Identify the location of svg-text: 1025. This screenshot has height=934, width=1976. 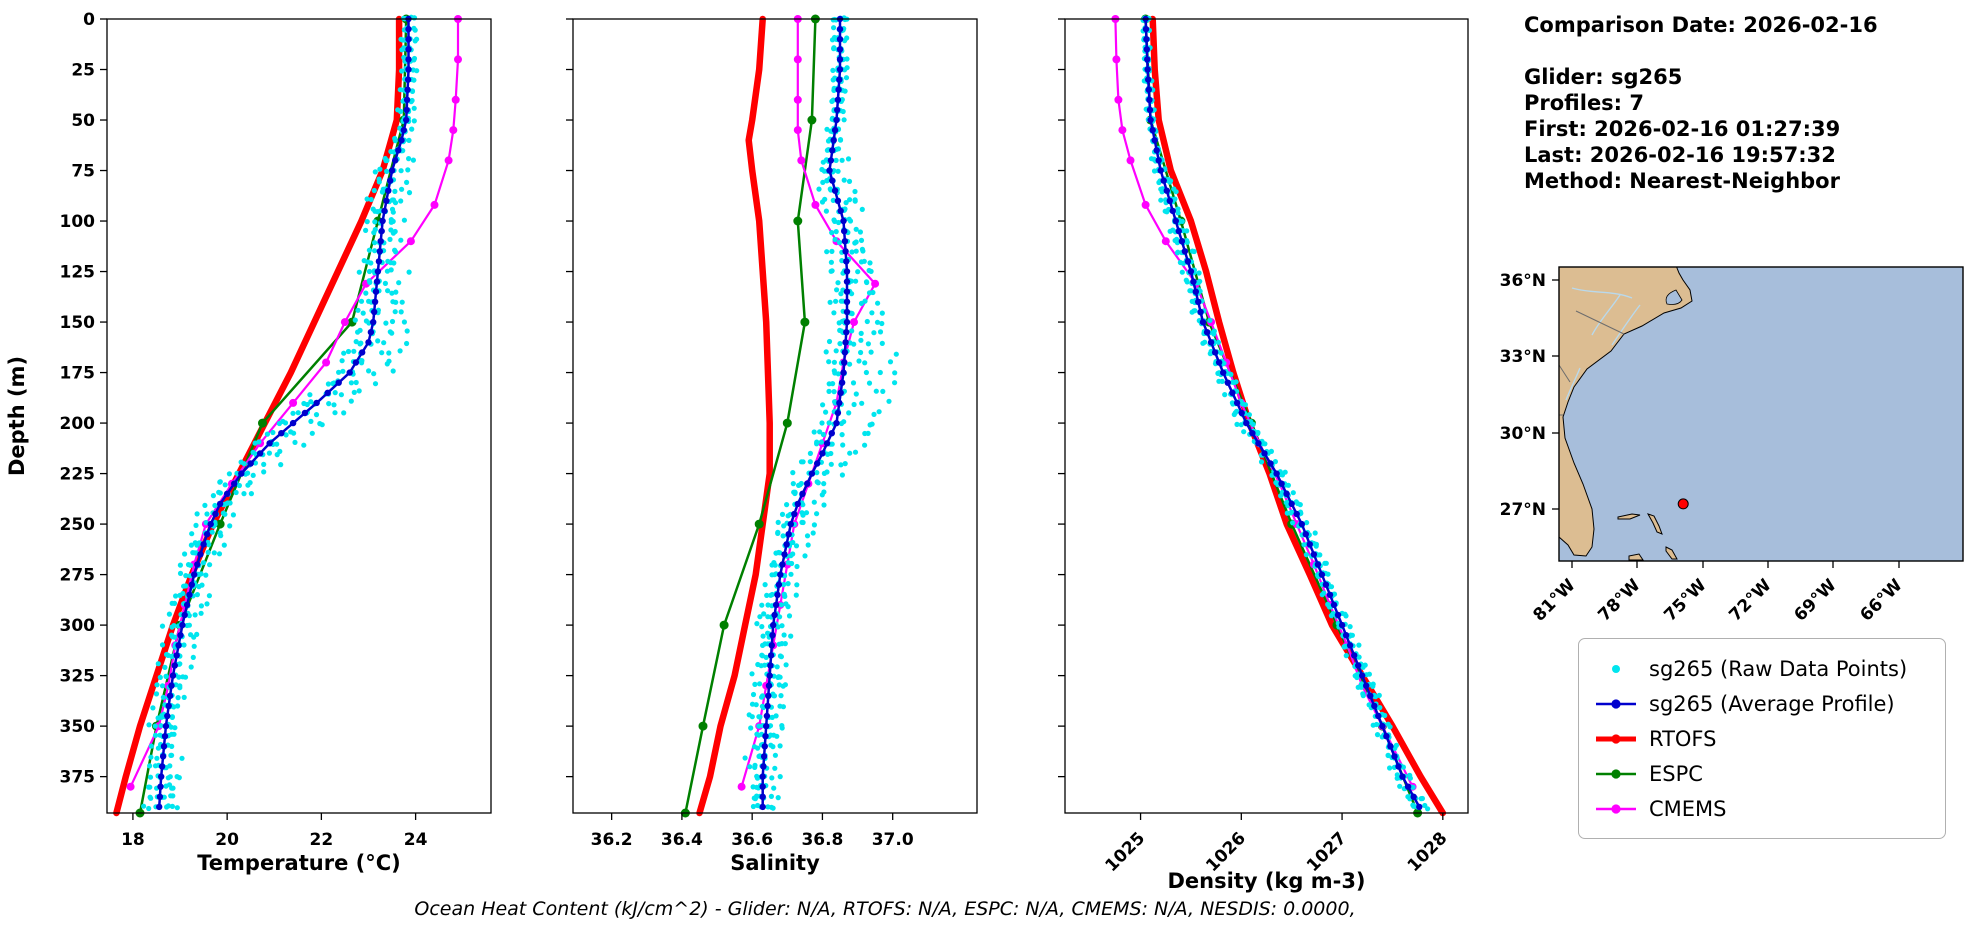
(1125, 852).